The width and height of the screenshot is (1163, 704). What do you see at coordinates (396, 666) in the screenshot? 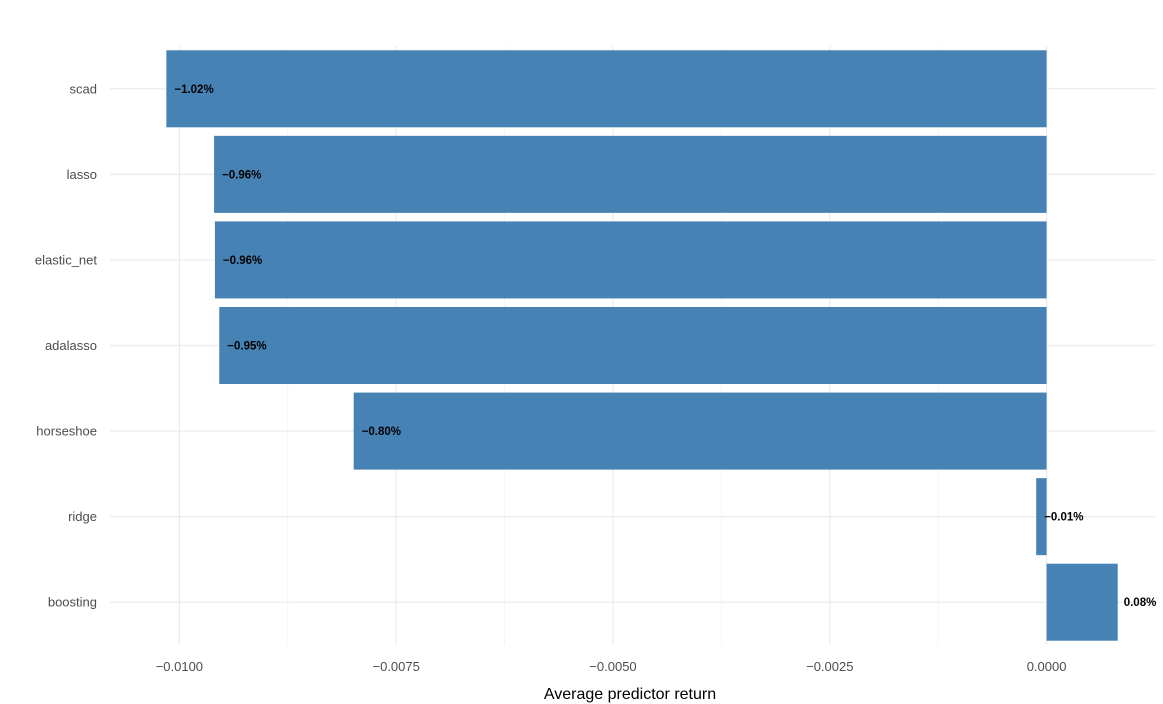
I see `x-tick-label: −0.0075` at bounding box center [396, 666].